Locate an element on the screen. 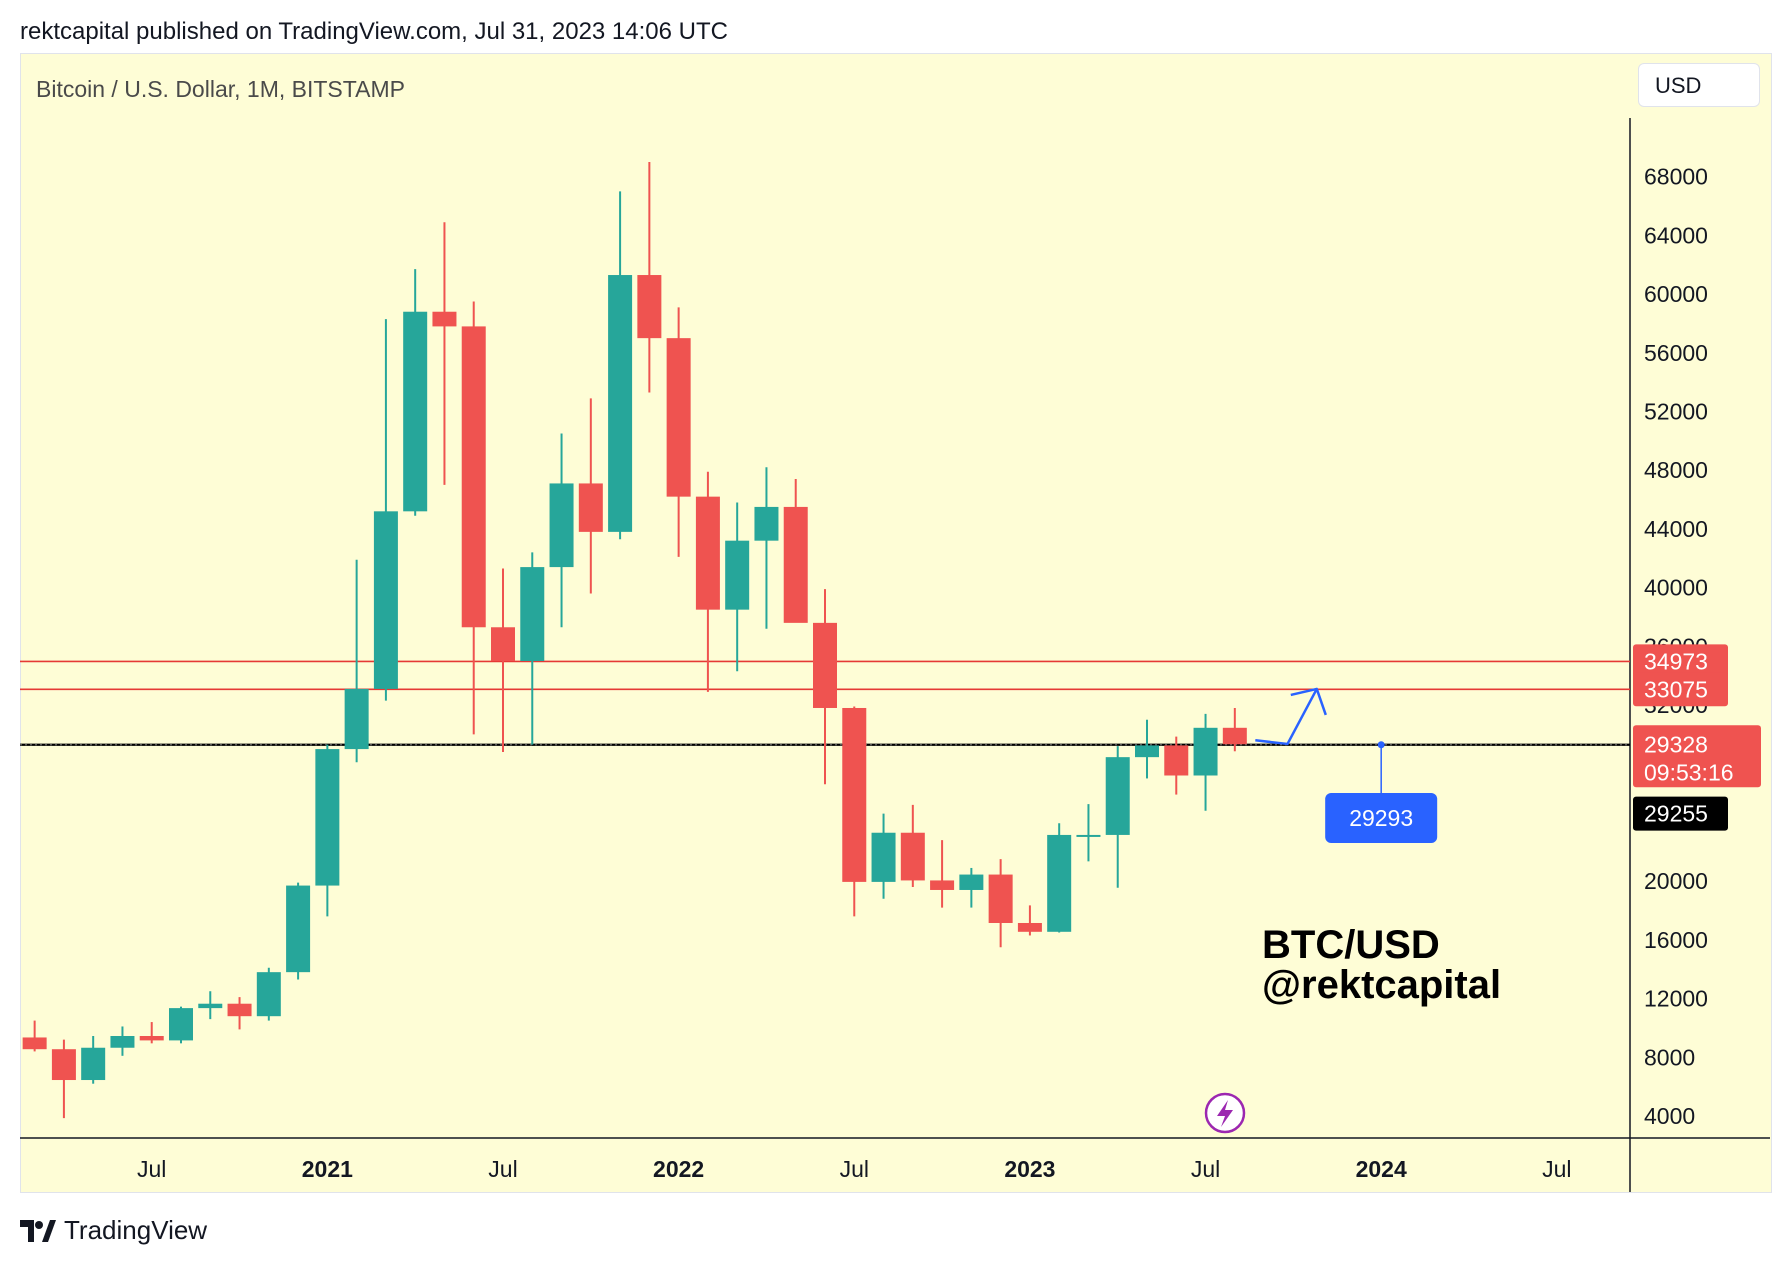  callout-box is located at coordinates (1381, 818).